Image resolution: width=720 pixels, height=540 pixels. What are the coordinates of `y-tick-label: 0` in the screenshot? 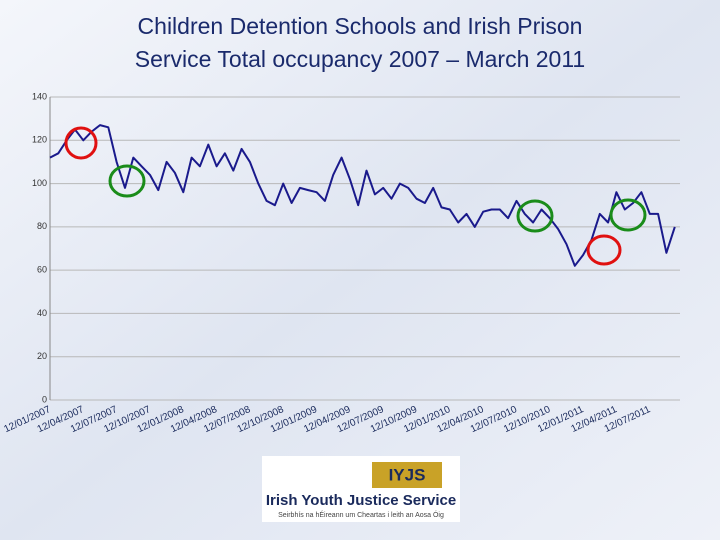 It's located at (44, 399).